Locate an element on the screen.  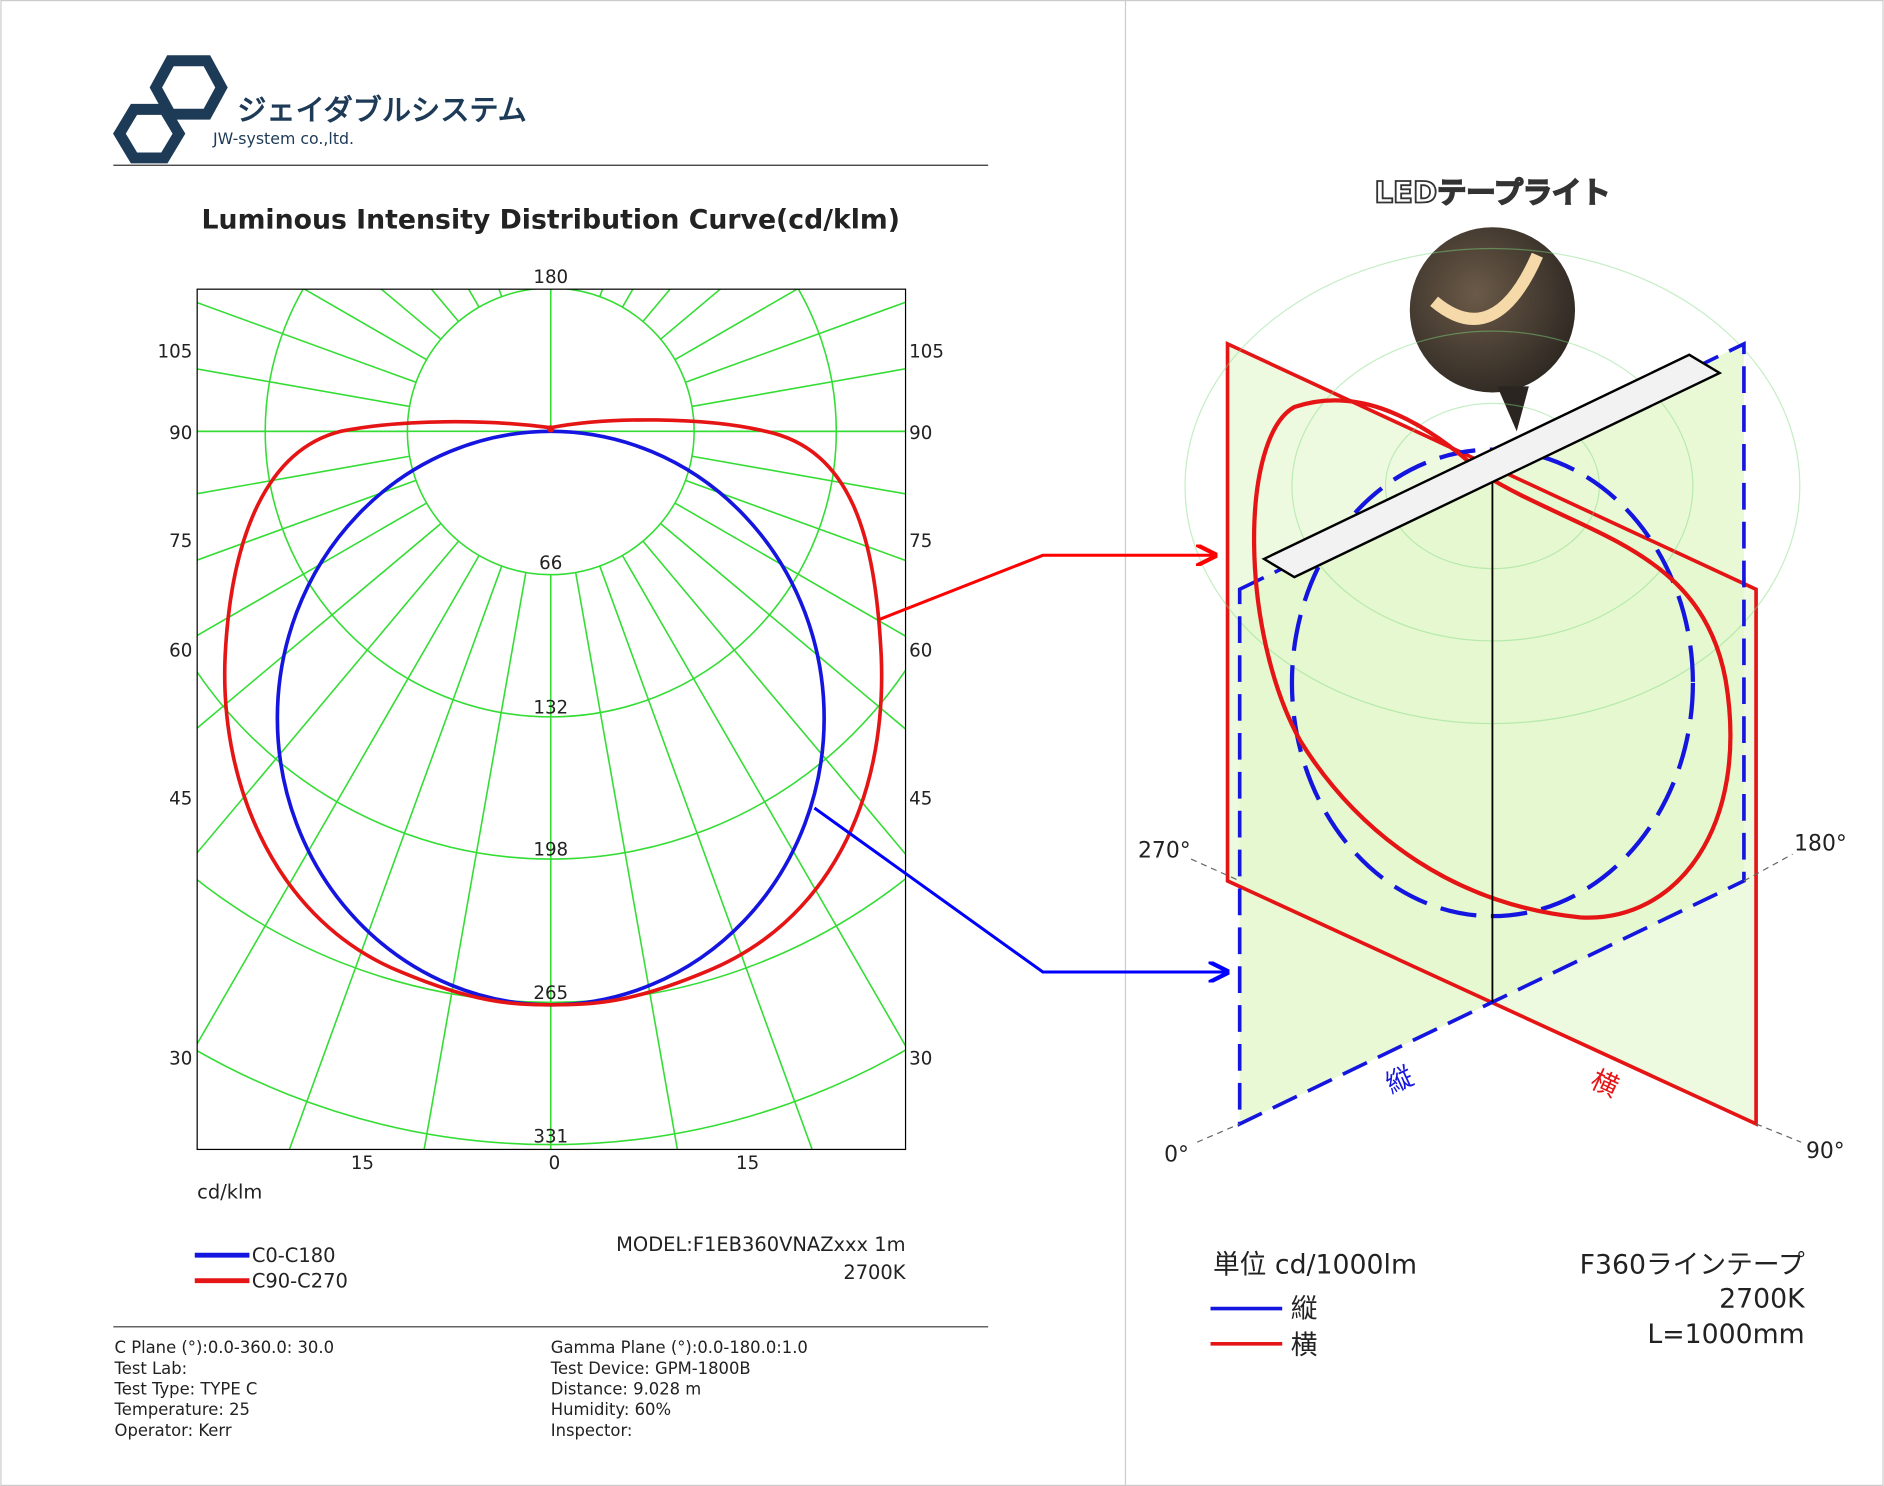
angle-leaders is located at coordinates (1496, 998).